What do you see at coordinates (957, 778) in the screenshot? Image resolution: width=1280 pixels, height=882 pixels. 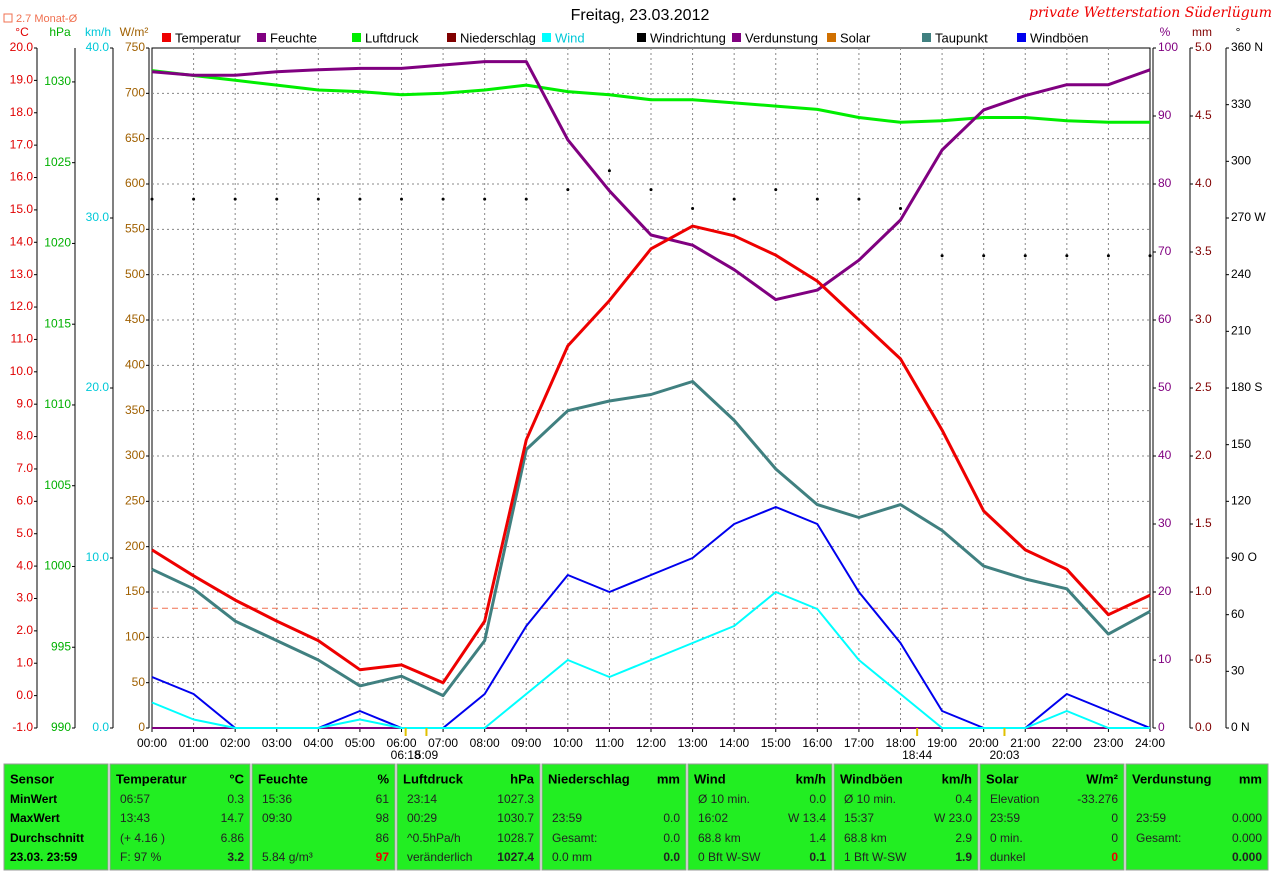 I see `panel-unit: km/h` at bounding box center [957, 778].